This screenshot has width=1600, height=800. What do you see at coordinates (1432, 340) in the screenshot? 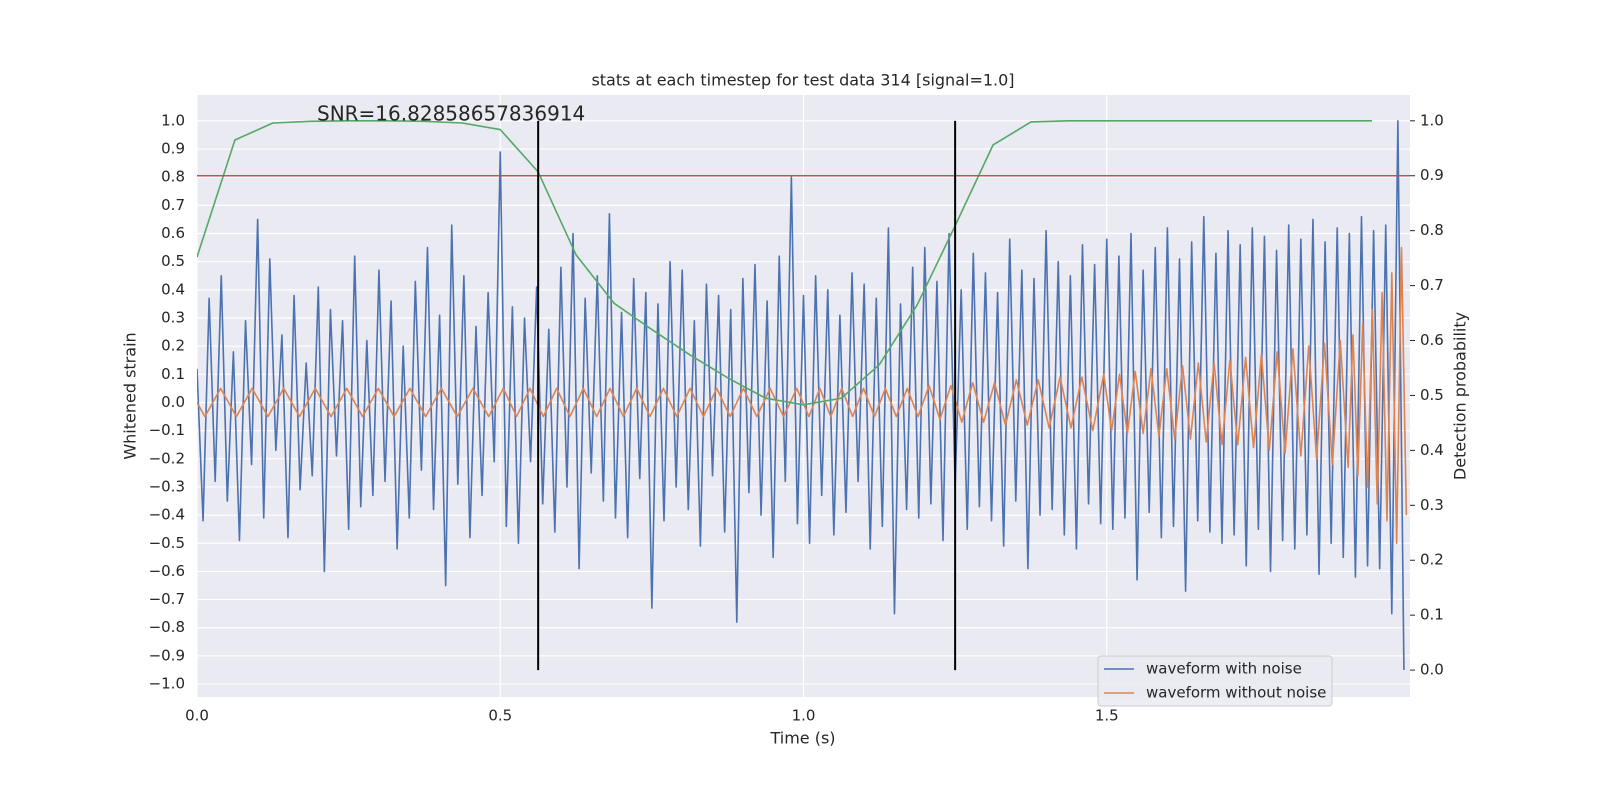
I see `y2-tick-label: 0.6` at bounding box center [1432, 340].